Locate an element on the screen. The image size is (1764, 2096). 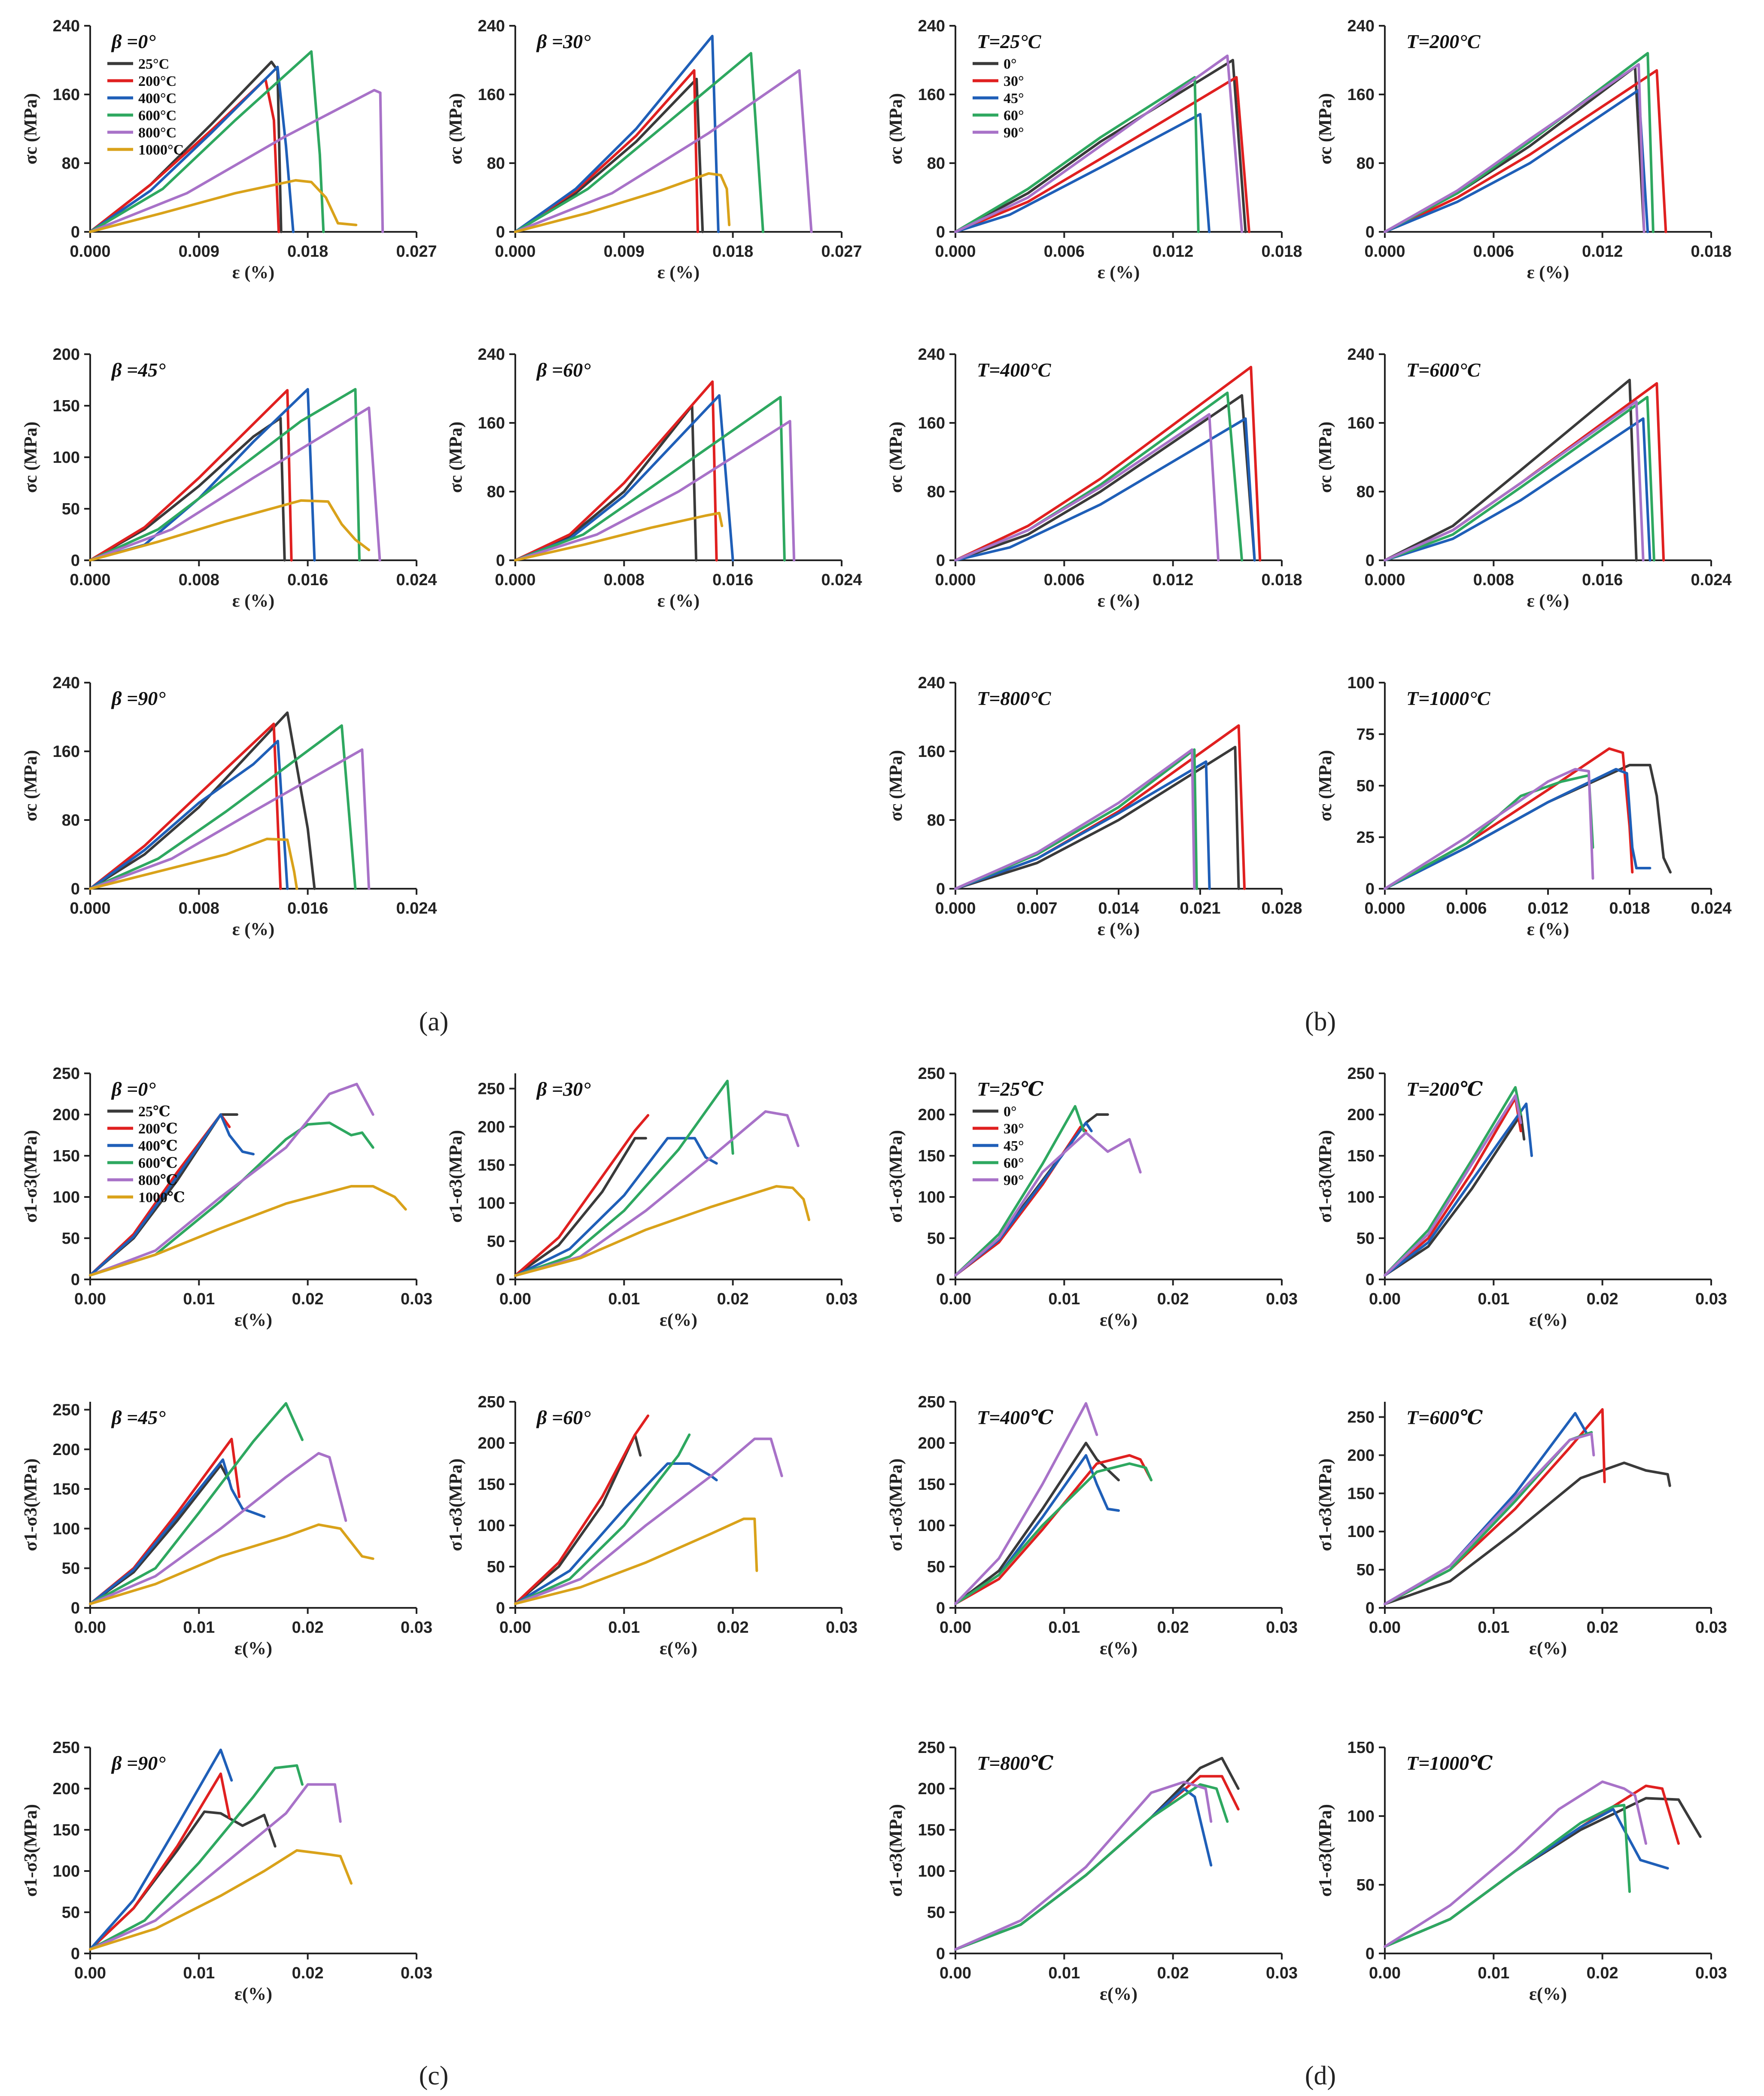
y-axis-label: σc (MPa) is located at coordinates (456, 128).